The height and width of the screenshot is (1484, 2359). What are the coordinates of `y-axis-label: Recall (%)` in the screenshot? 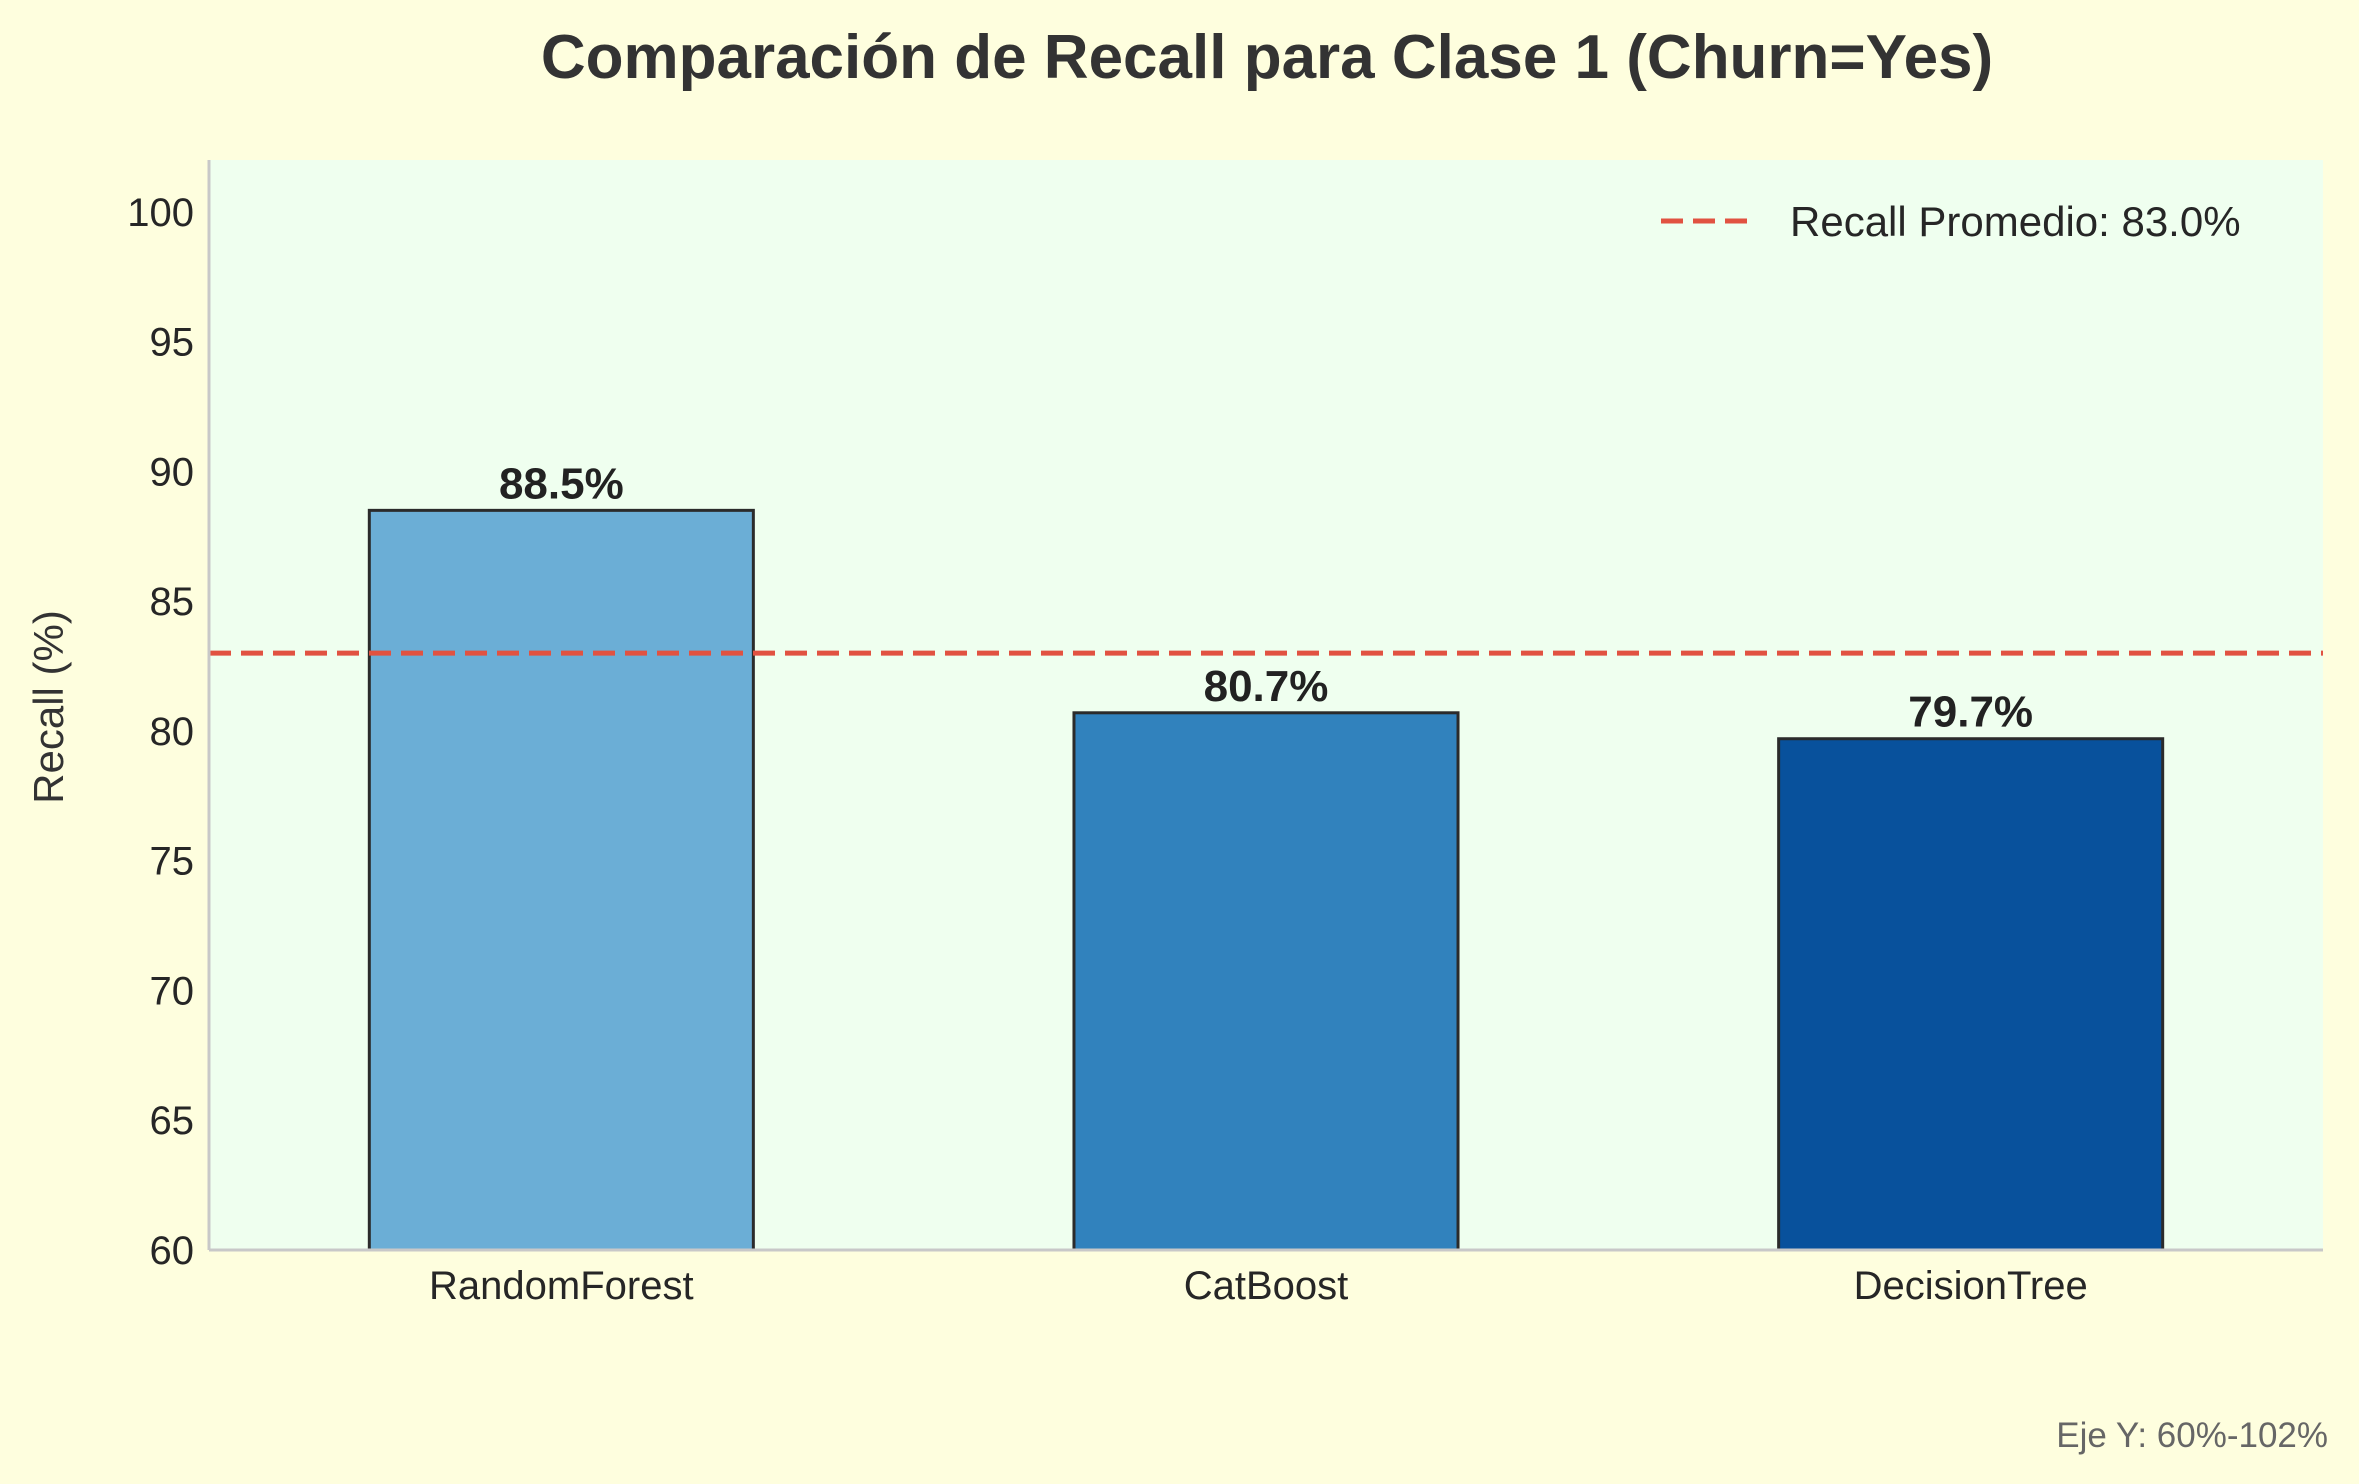 It's located at (48, 707).